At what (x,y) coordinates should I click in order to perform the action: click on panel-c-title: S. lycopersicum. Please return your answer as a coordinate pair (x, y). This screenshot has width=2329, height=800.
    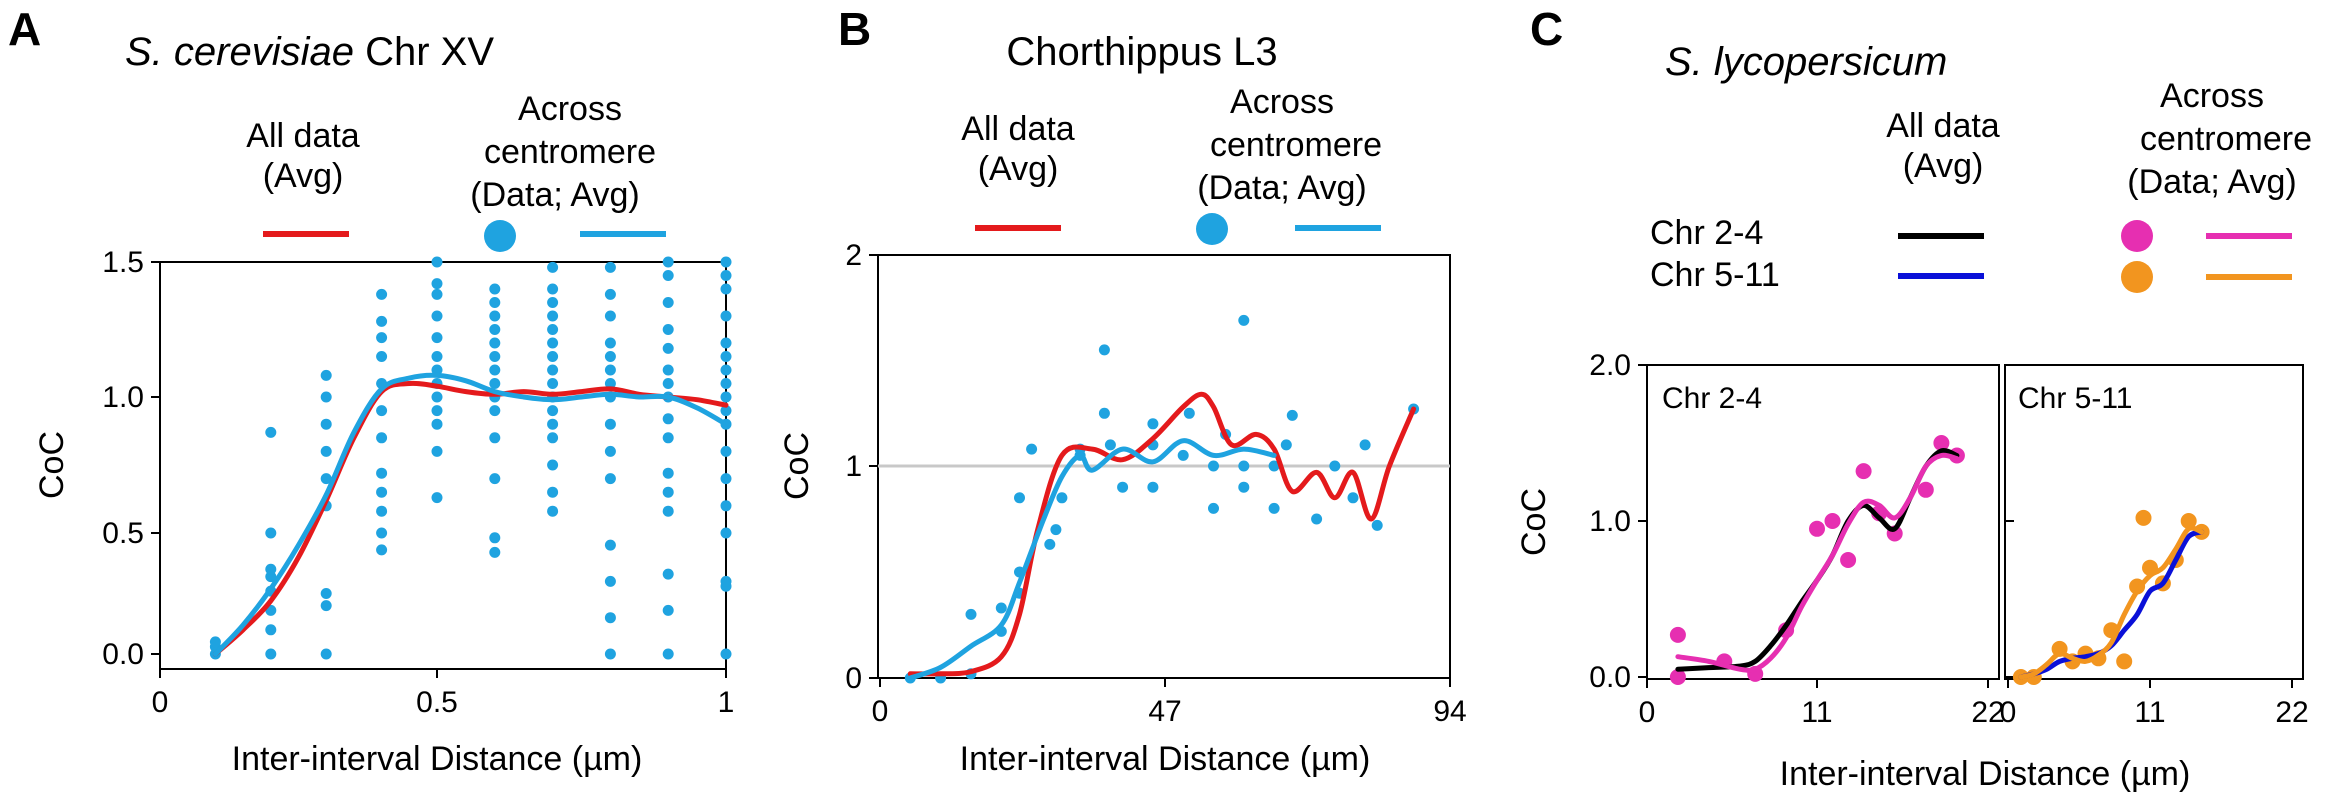
    Looking at the image, I should click on (1806, 62).